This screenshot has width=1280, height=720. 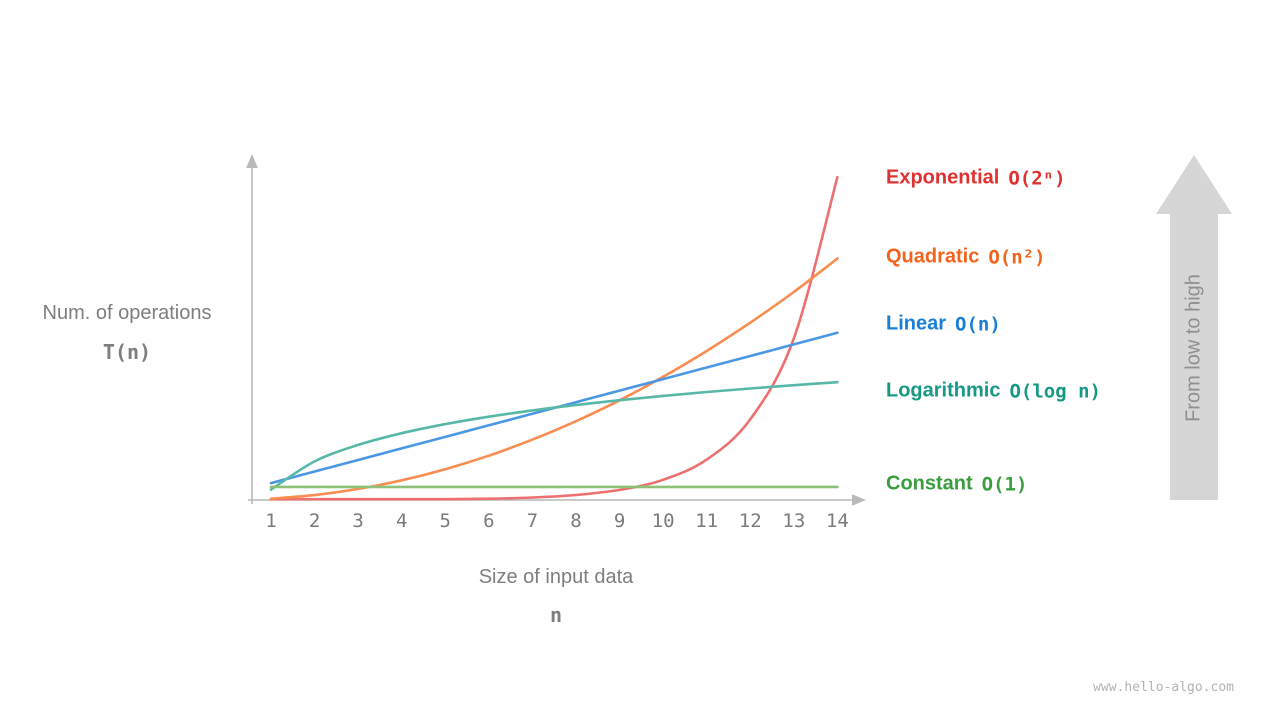 What do you see at coordinates (554, 435) in the screenshot?
I see `curve-logarithmic` at bounding box center [554, 435].